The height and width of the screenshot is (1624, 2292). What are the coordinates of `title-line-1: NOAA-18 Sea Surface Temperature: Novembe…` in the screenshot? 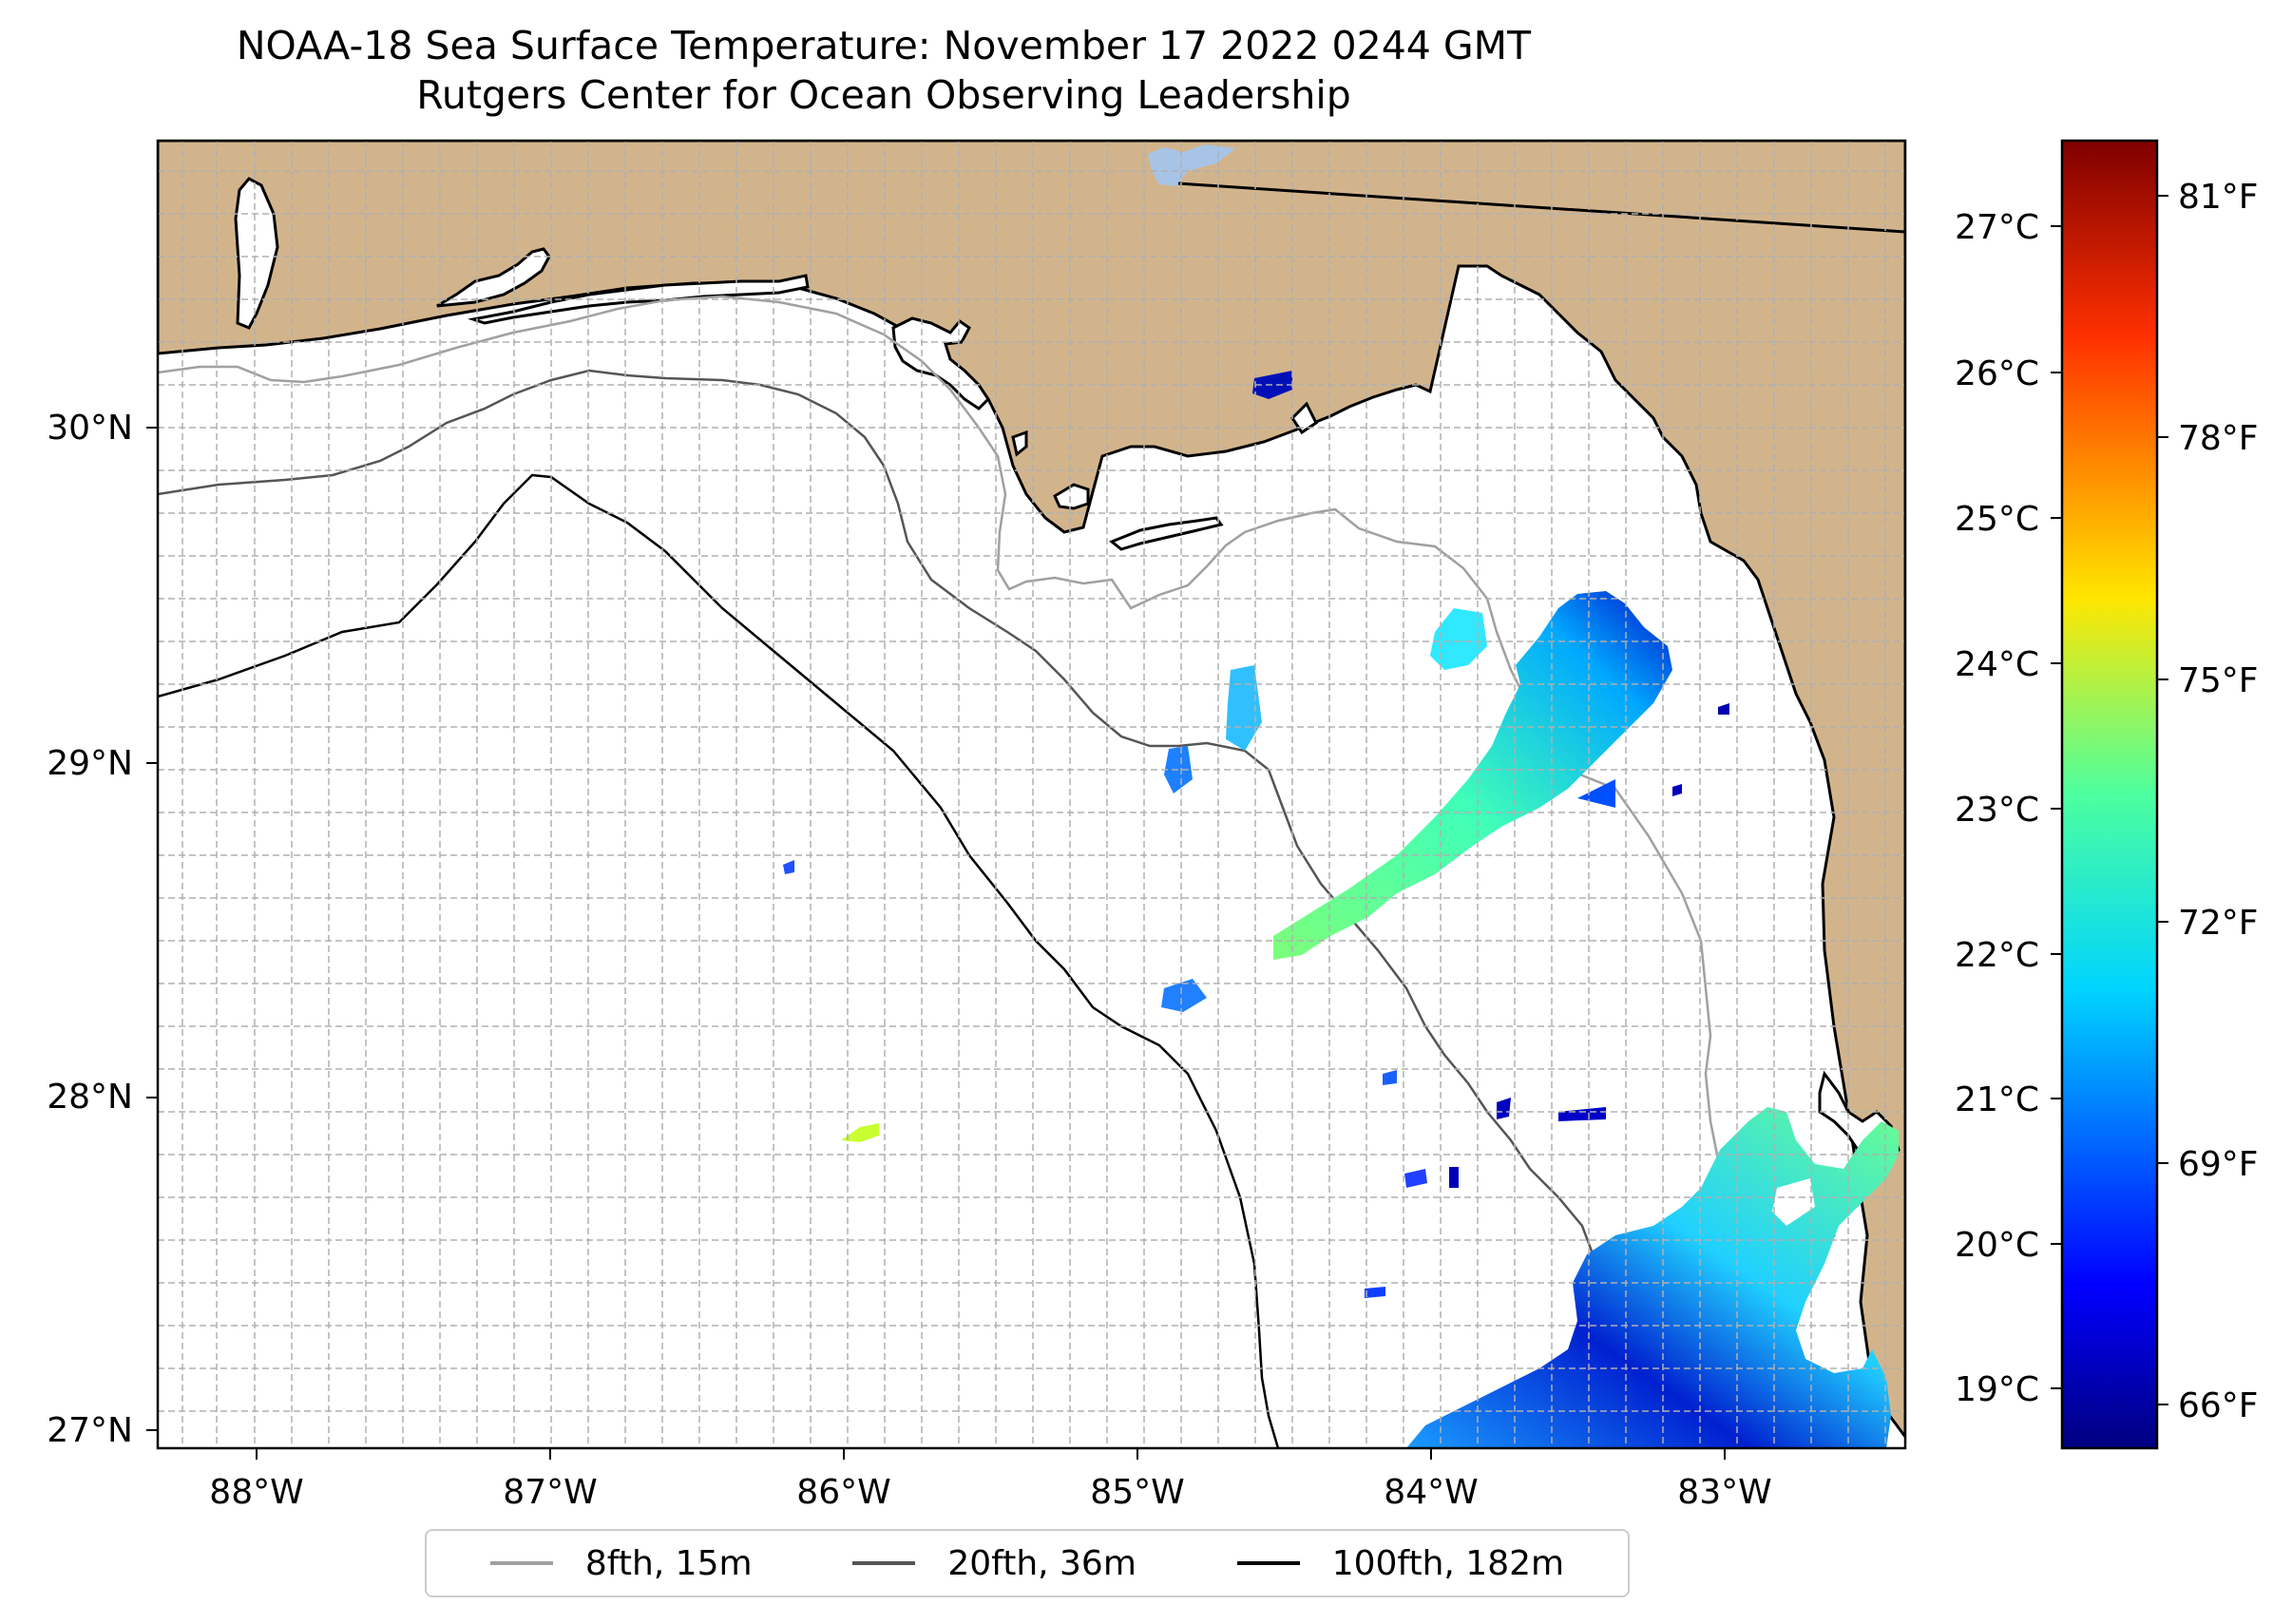 It's located at (884, 45).